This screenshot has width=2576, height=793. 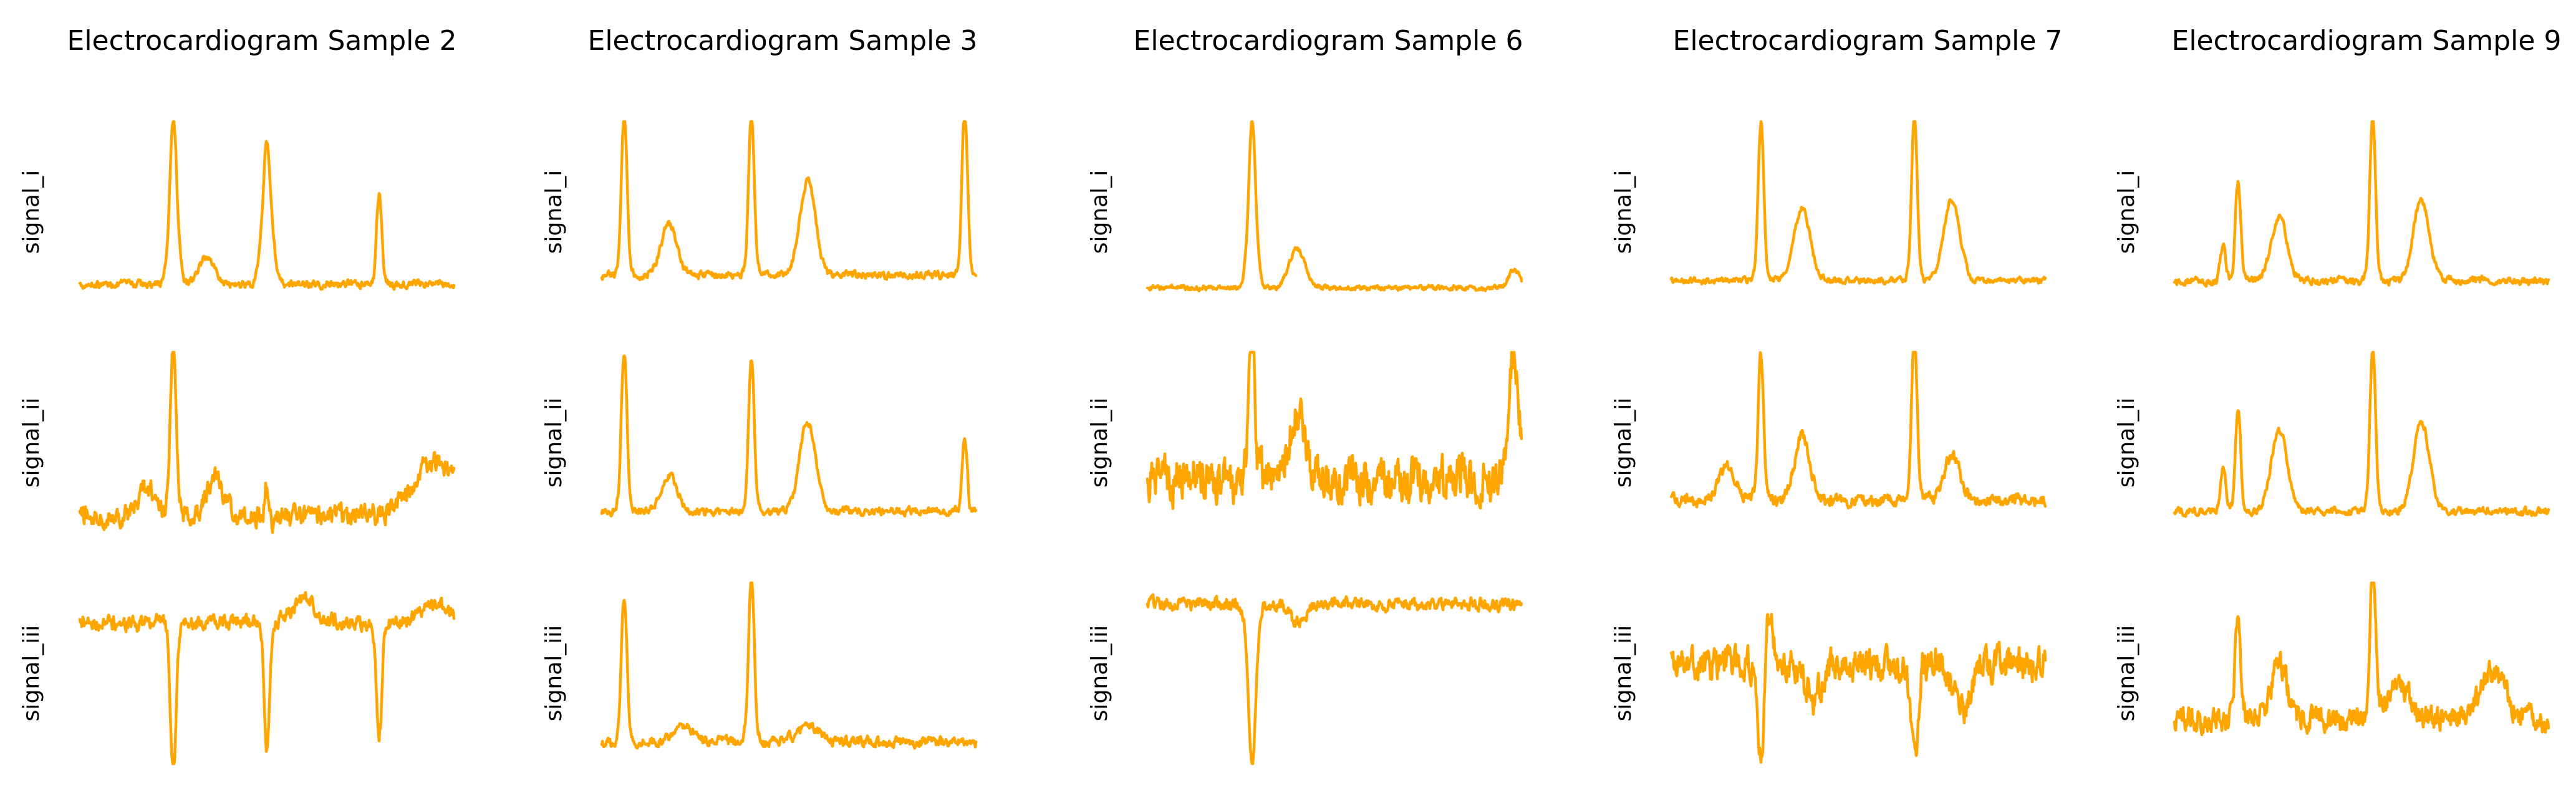 What do you see at coordinates (1328, 41) in the screenshot?
I see `panel-title: Electrocardiogram Sample 6` at bounding box center [1328, 41].